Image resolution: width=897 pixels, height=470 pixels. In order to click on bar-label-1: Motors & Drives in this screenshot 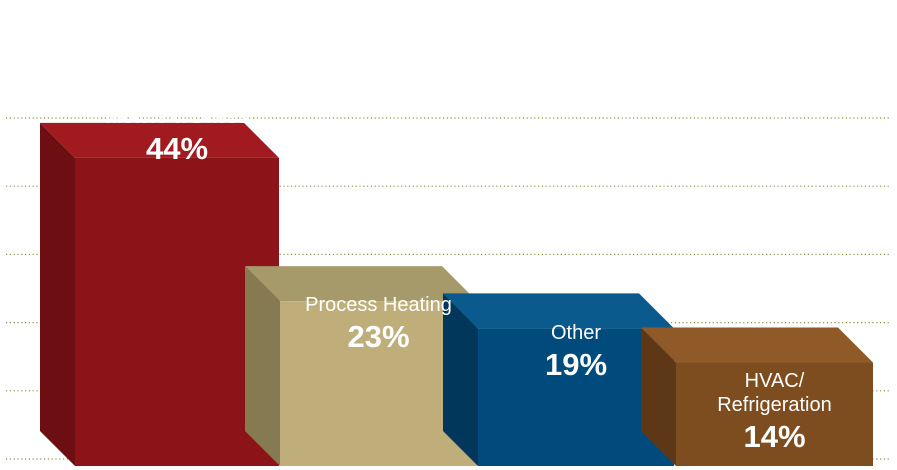, I will do `click(177, 117)`.